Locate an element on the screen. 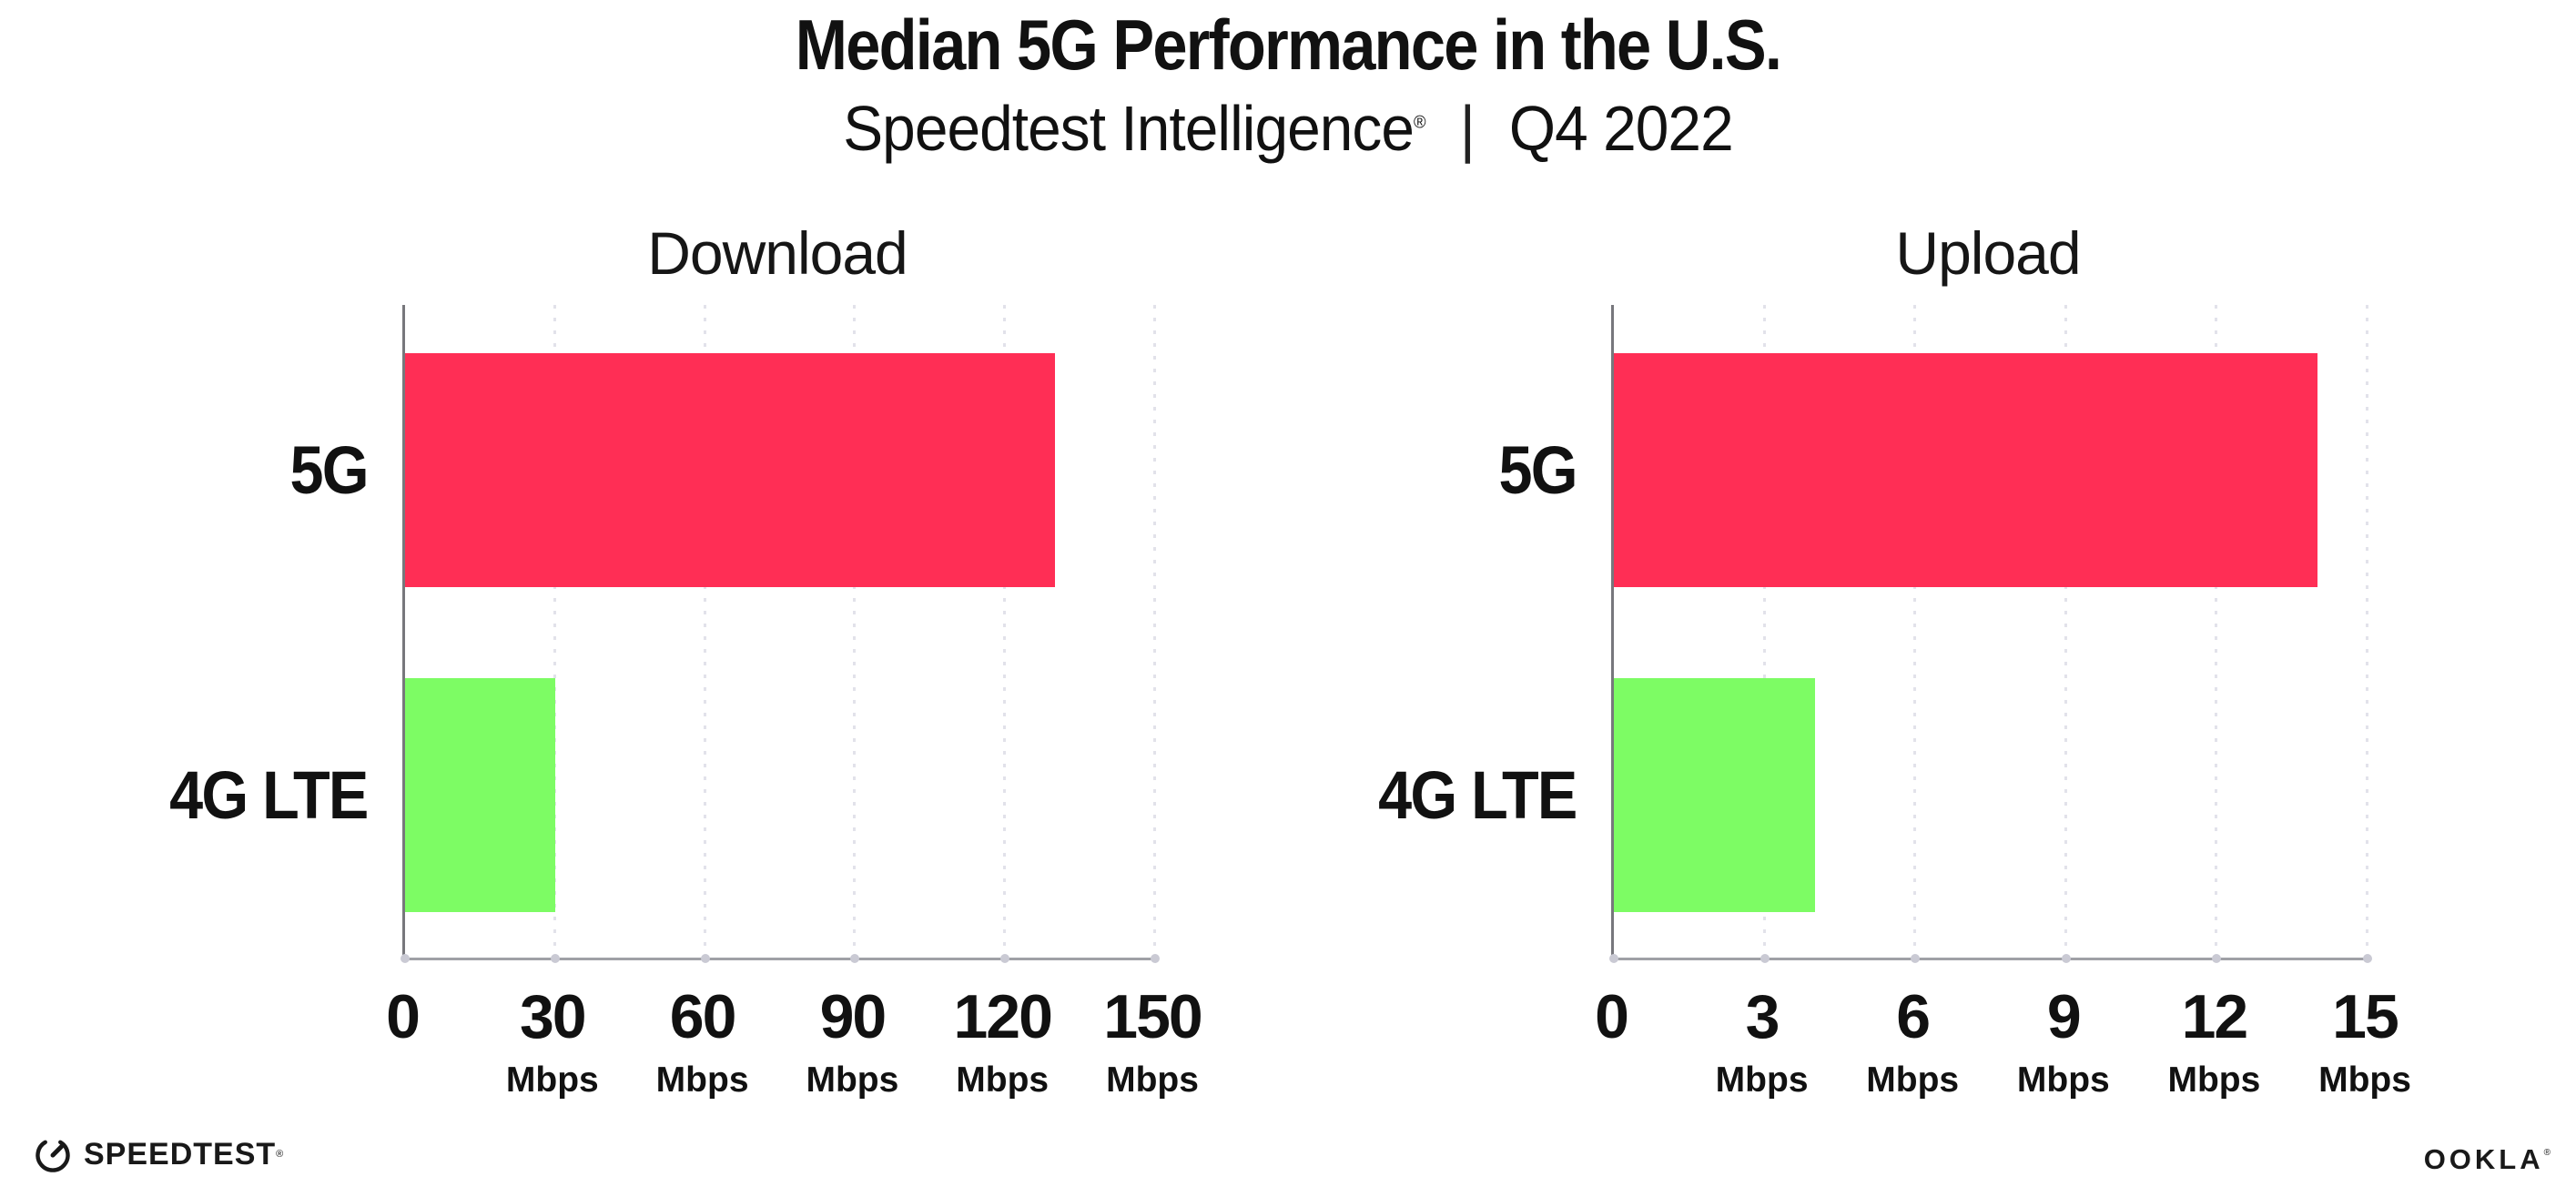 Image resolution: width=2576 pixels, height=1197 pixels. x-tick-label-6: 6 Mbps is located at coordinates (1912, 1042).